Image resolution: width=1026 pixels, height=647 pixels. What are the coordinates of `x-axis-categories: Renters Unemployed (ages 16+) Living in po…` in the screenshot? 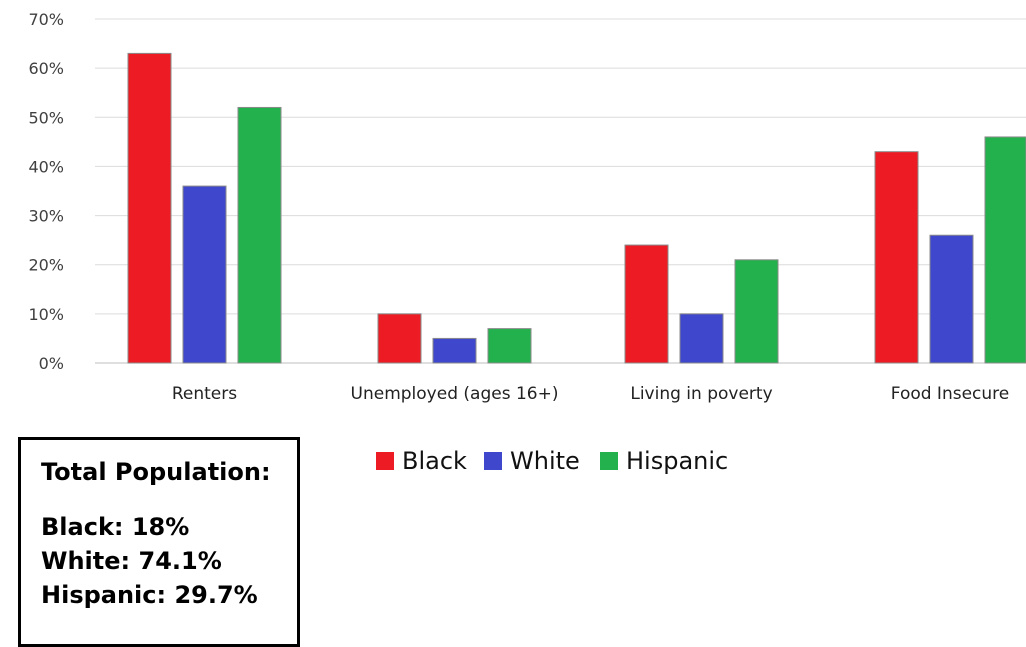 It's located at (590, 394).